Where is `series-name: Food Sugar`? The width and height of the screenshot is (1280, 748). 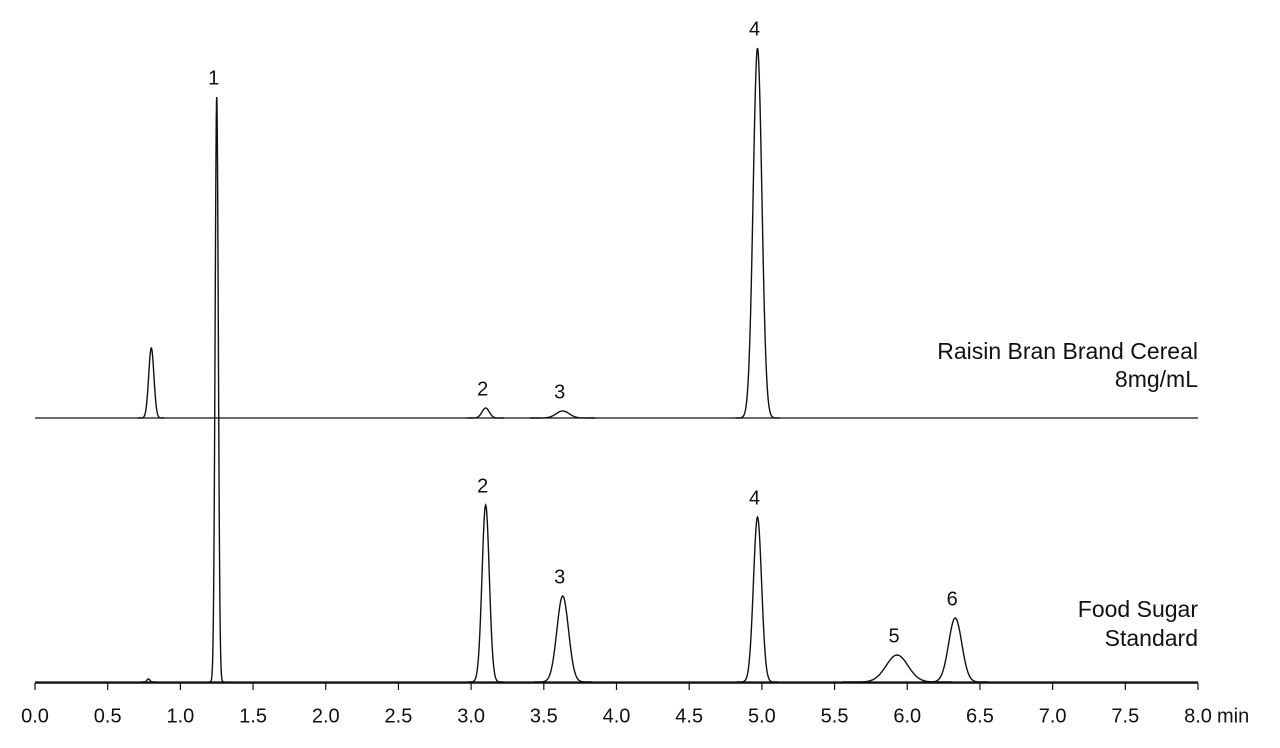 series-name: Food Sugar is located at coordinates (1138, 609).